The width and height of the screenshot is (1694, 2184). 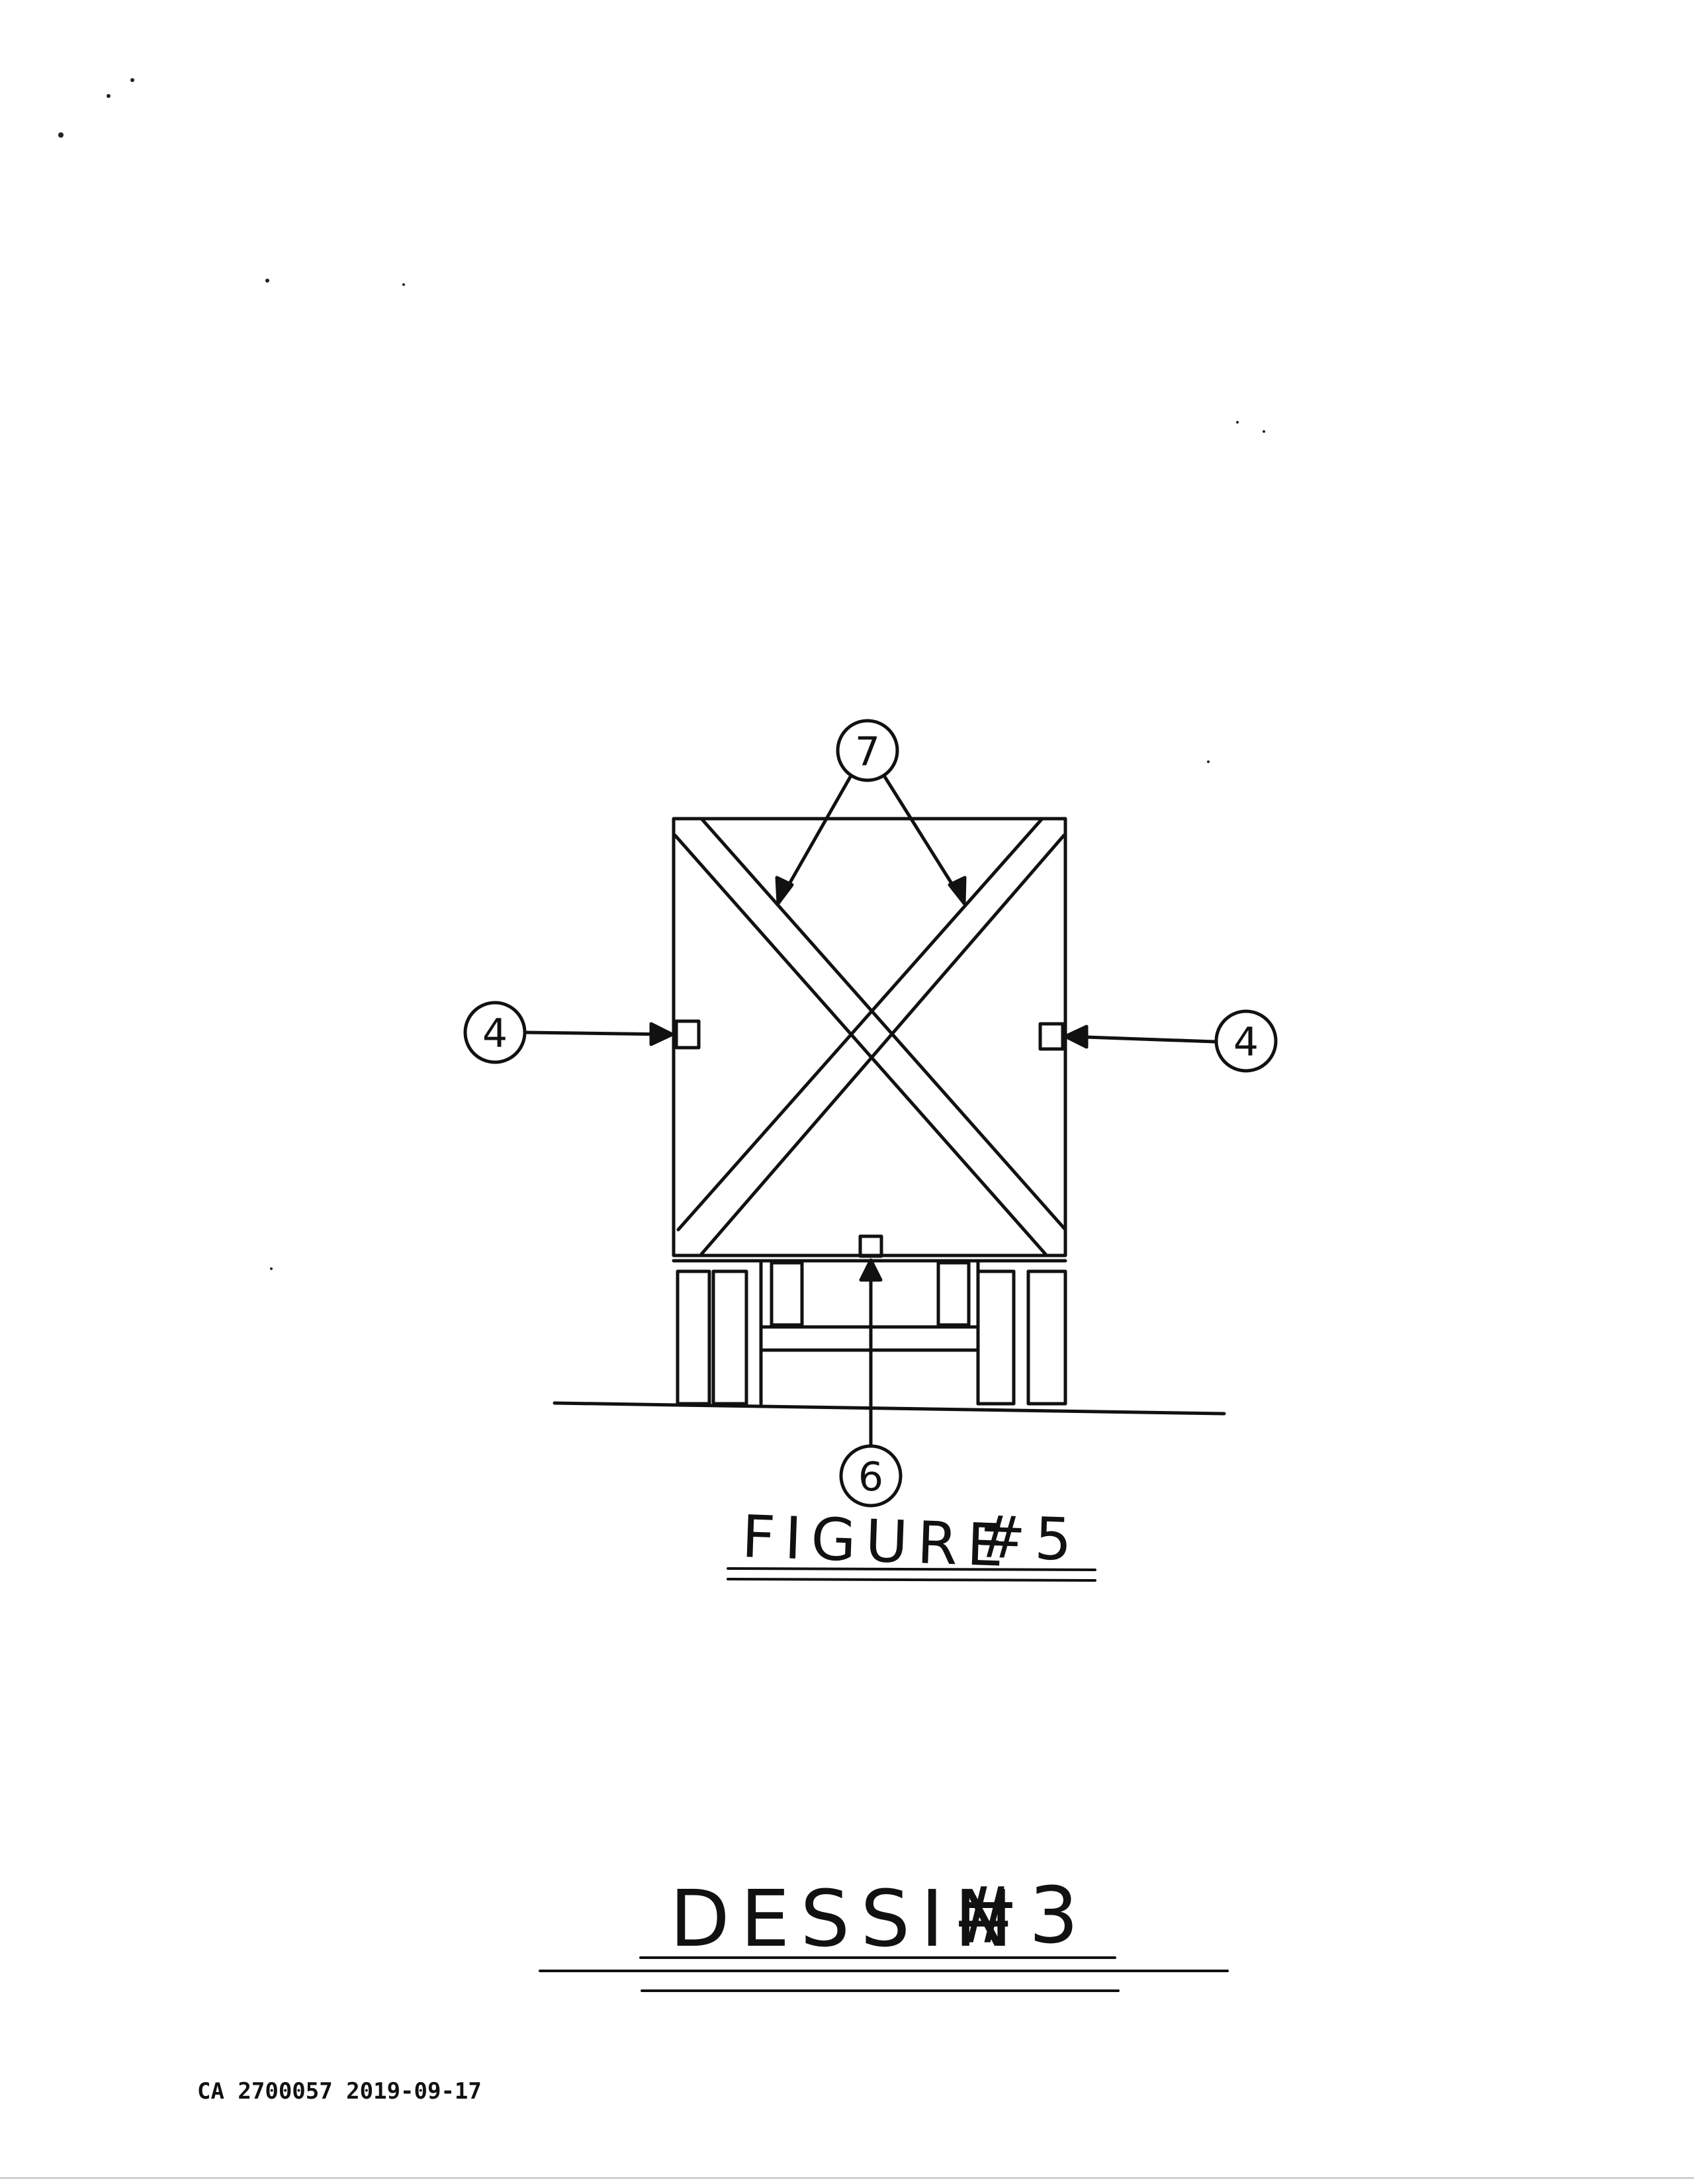 What do you see at coordinates (1246, 1042) in the screenshot?
I see `callout-label-4-right: 4` at bounding box center [1246, 1042].